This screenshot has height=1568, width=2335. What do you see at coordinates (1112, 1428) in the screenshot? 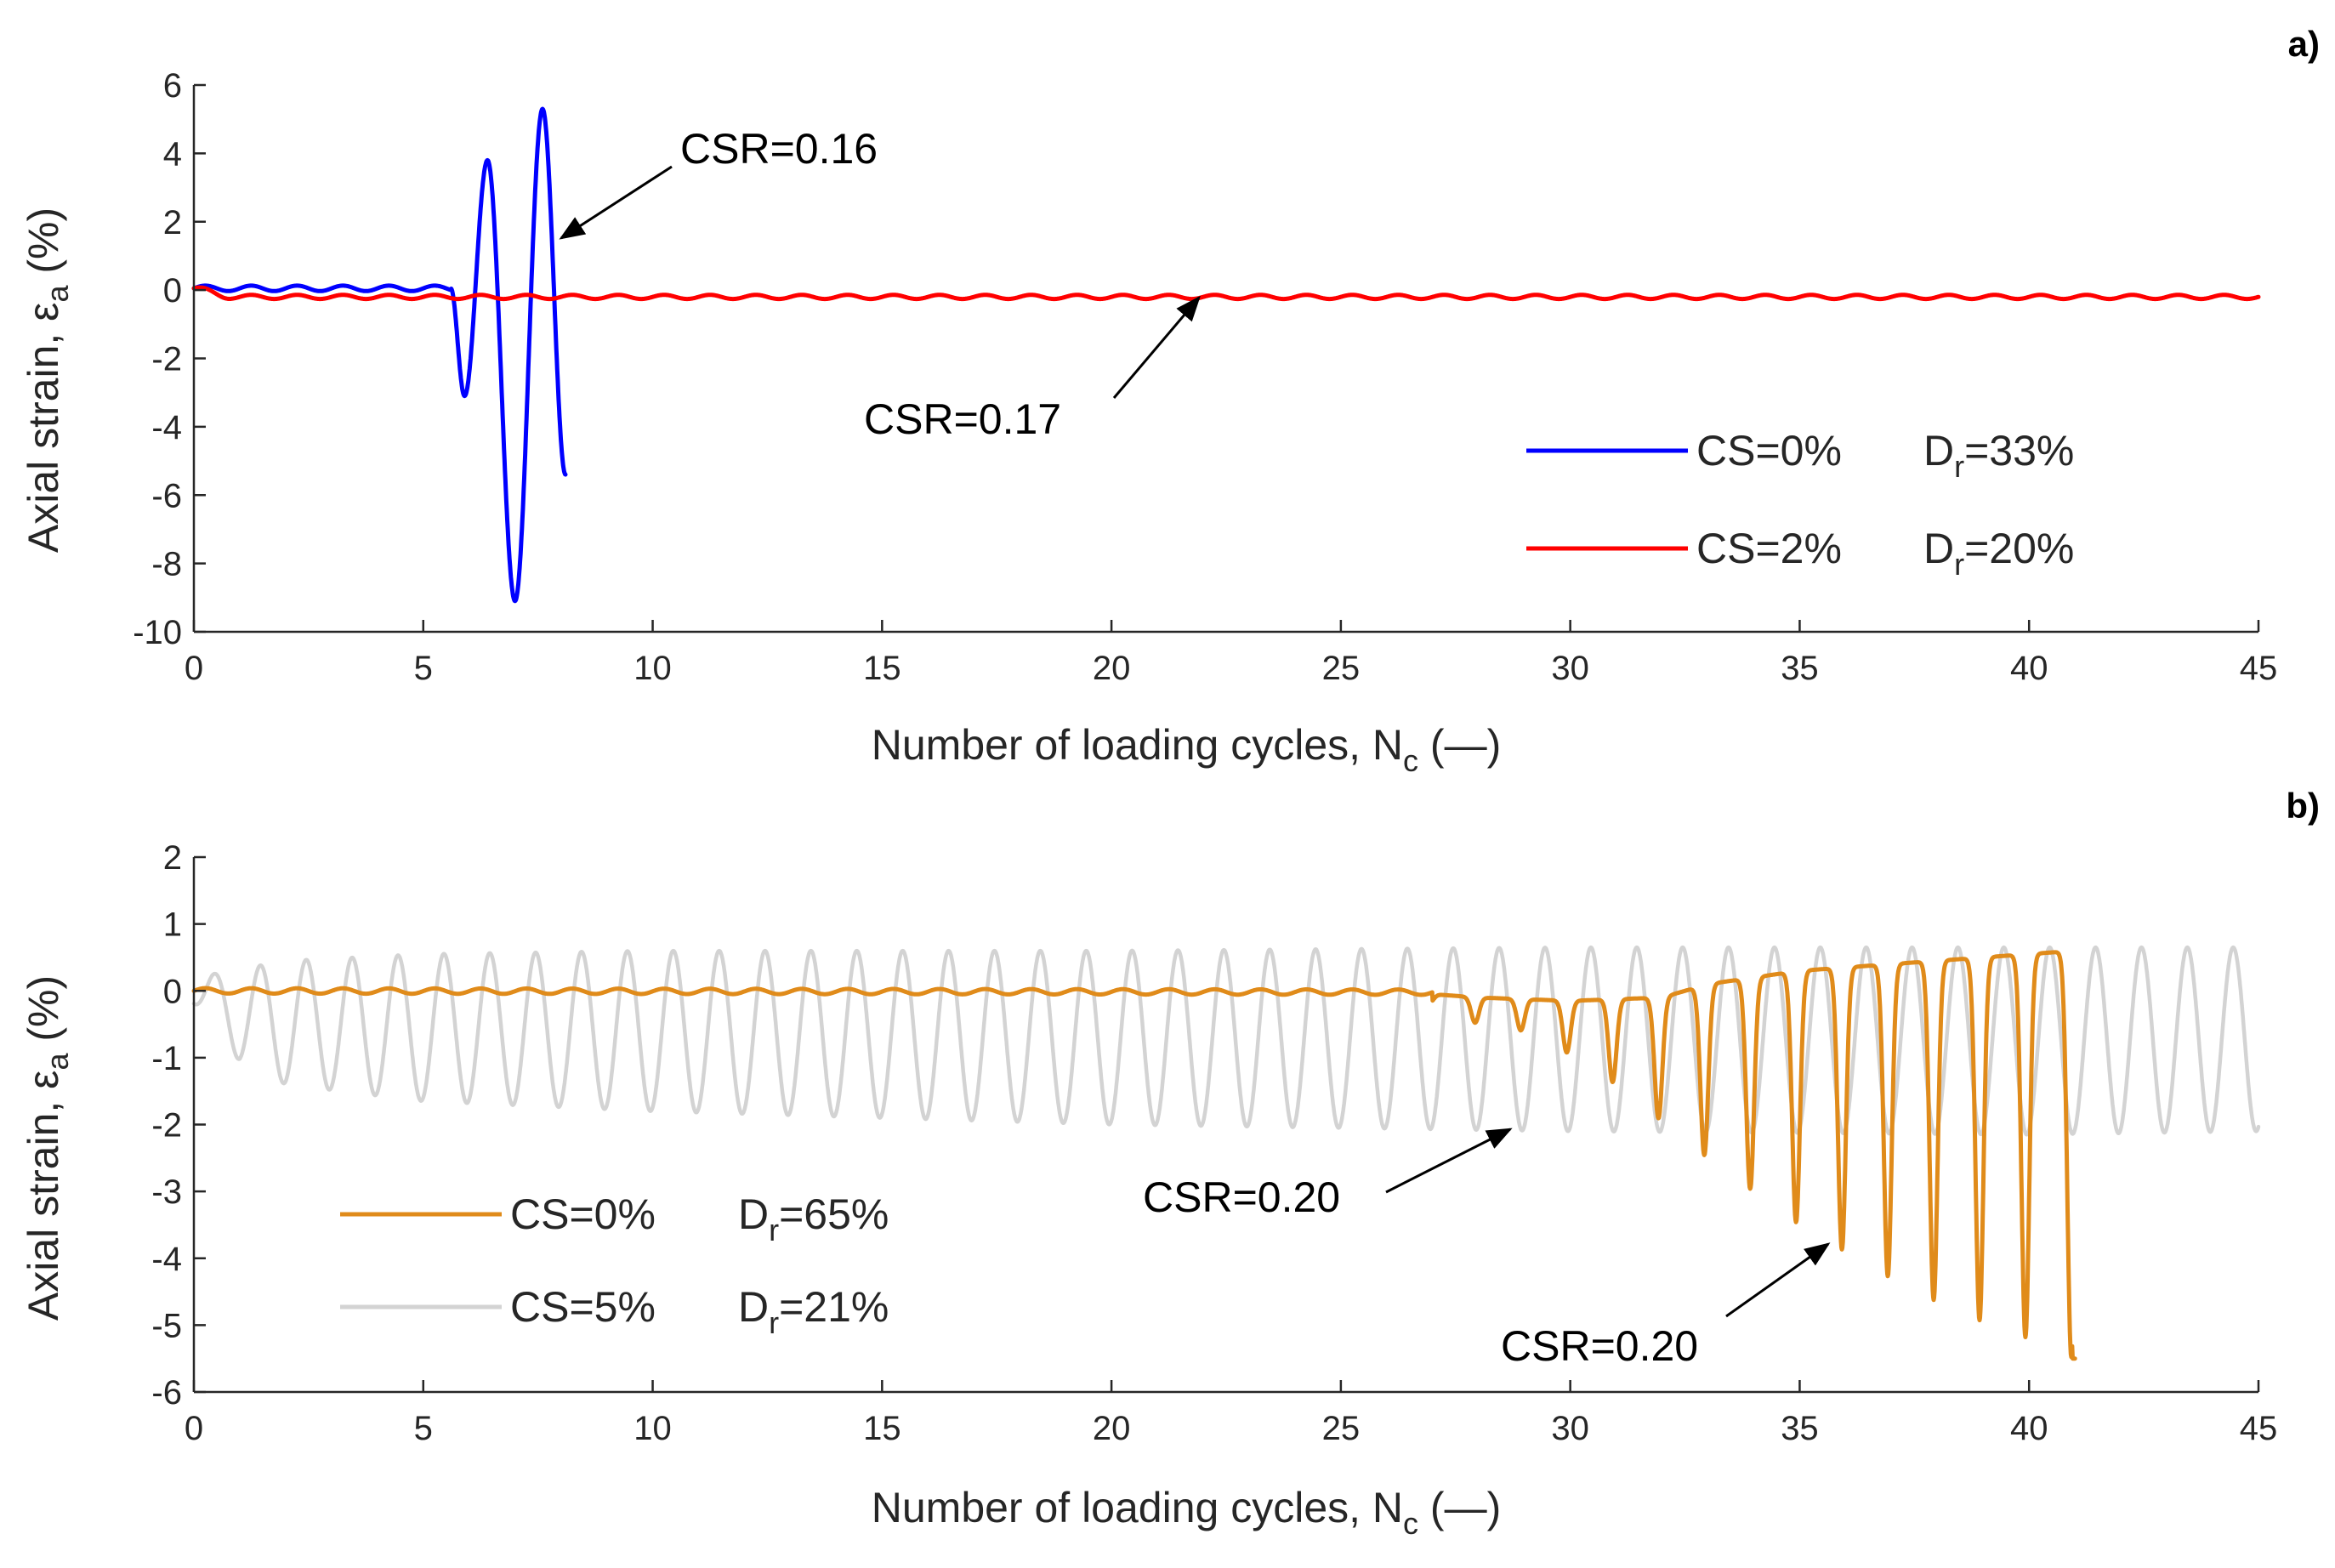
I see `panel-b-xtick-label: 20` at bounding box center [1112, 1428].